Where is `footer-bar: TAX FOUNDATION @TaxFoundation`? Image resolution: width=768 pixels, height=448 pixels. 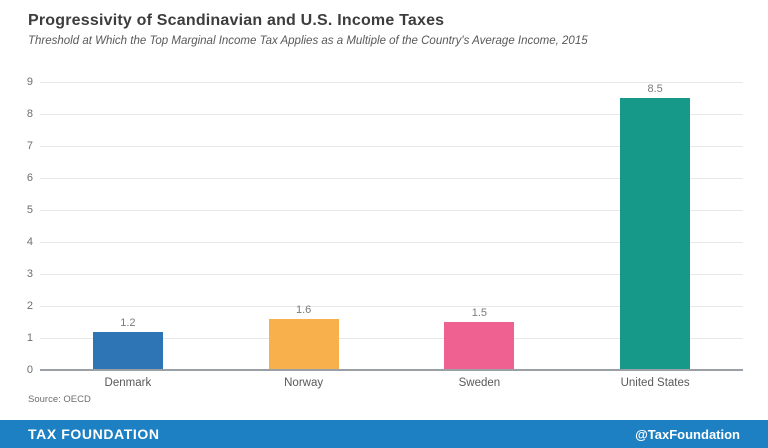 footer-bar: TAX FOUNDATION @TaxFoundation is located at coordinates (384, 434).